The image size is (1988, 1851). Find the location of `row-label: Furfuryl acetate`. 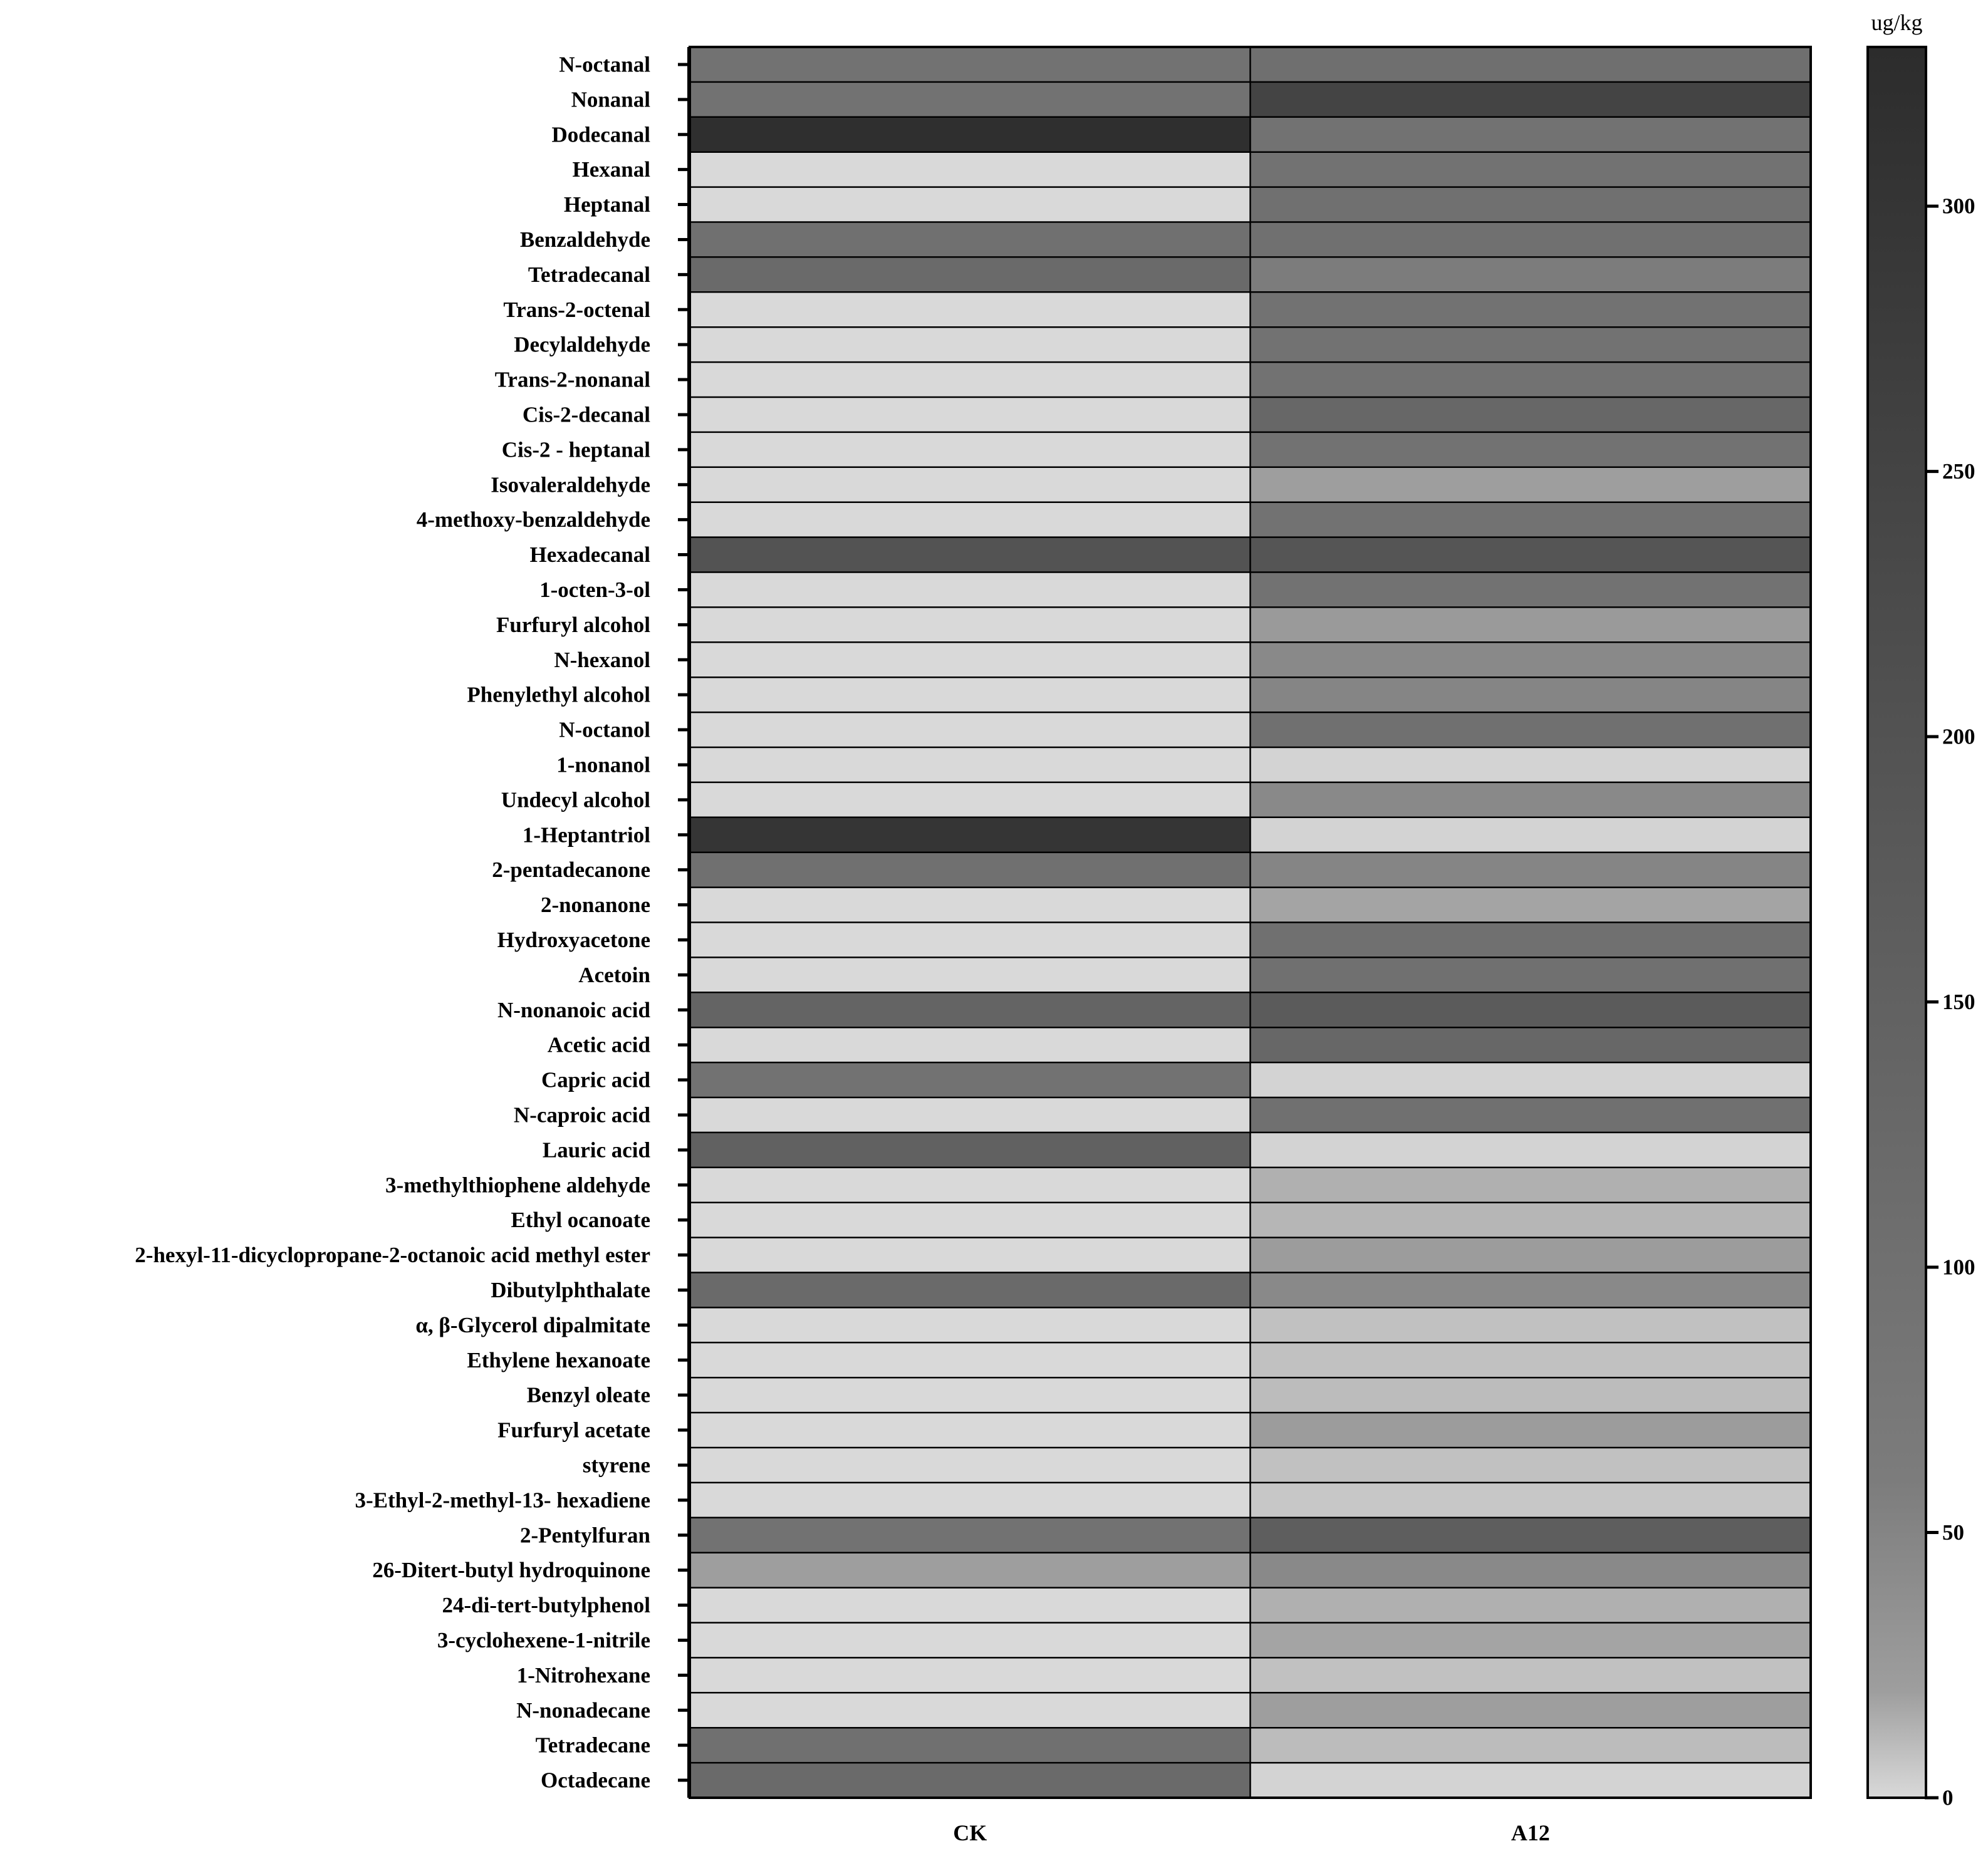

row-label: Furfuryl acetate is located at coordinates (573, 1431).